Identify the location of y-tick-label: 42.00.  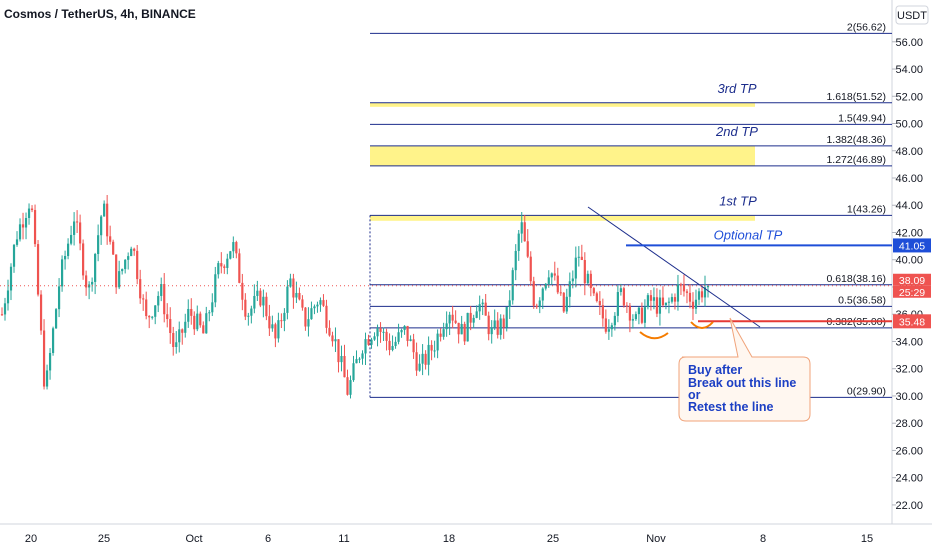
(909, 233).